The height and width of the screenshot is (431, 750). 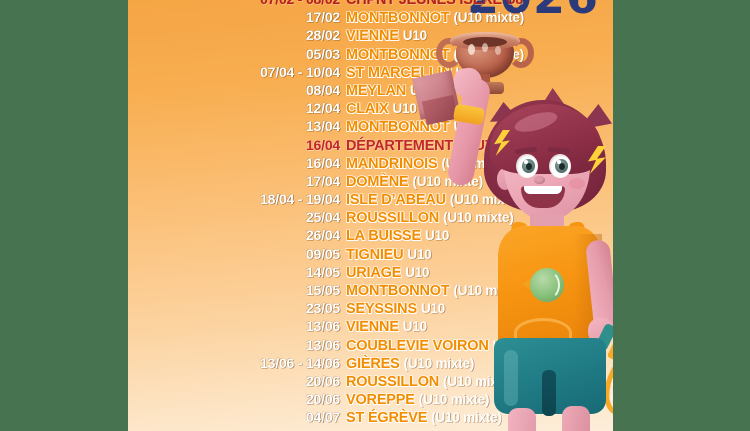 What do you see at coordinates (577, 183) in the screenshot?
I see `cheek-shape` at bounding box center [577, 183].